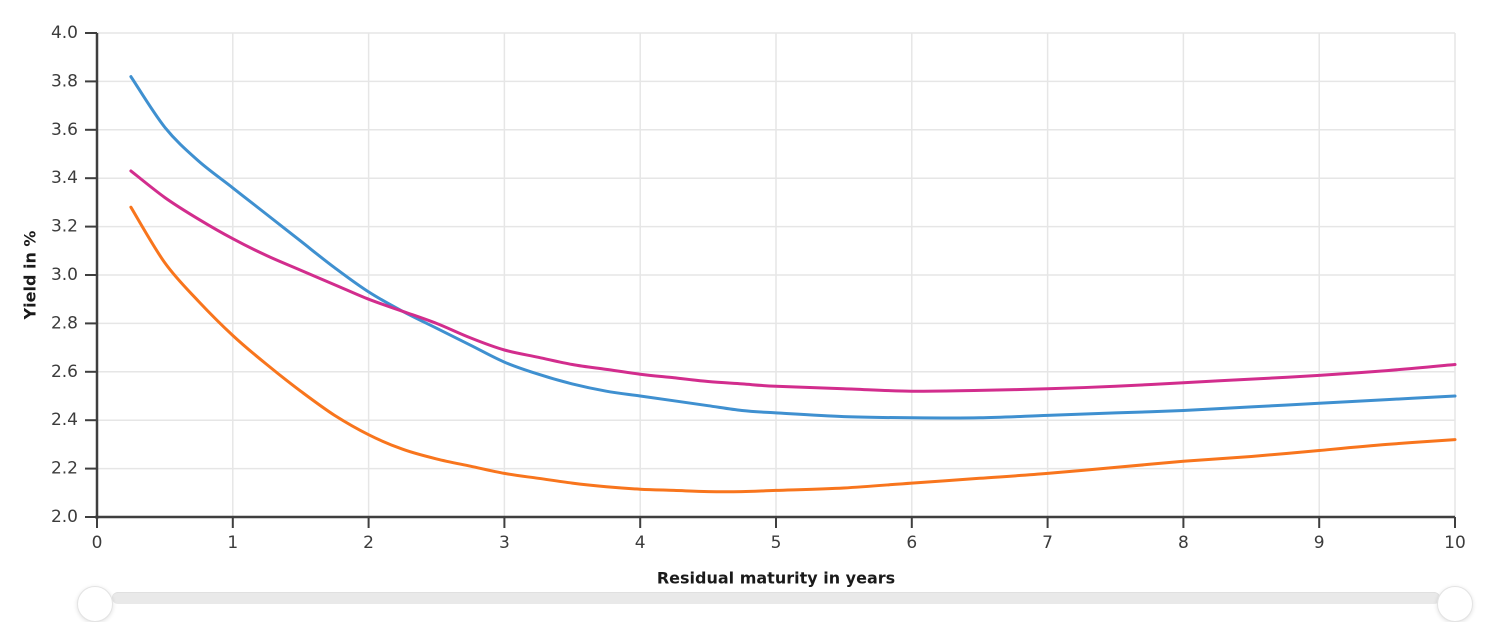 This screenshot has height=622, width=1496. I want to click on y-tick-label: 4.0, so click(64, 33).